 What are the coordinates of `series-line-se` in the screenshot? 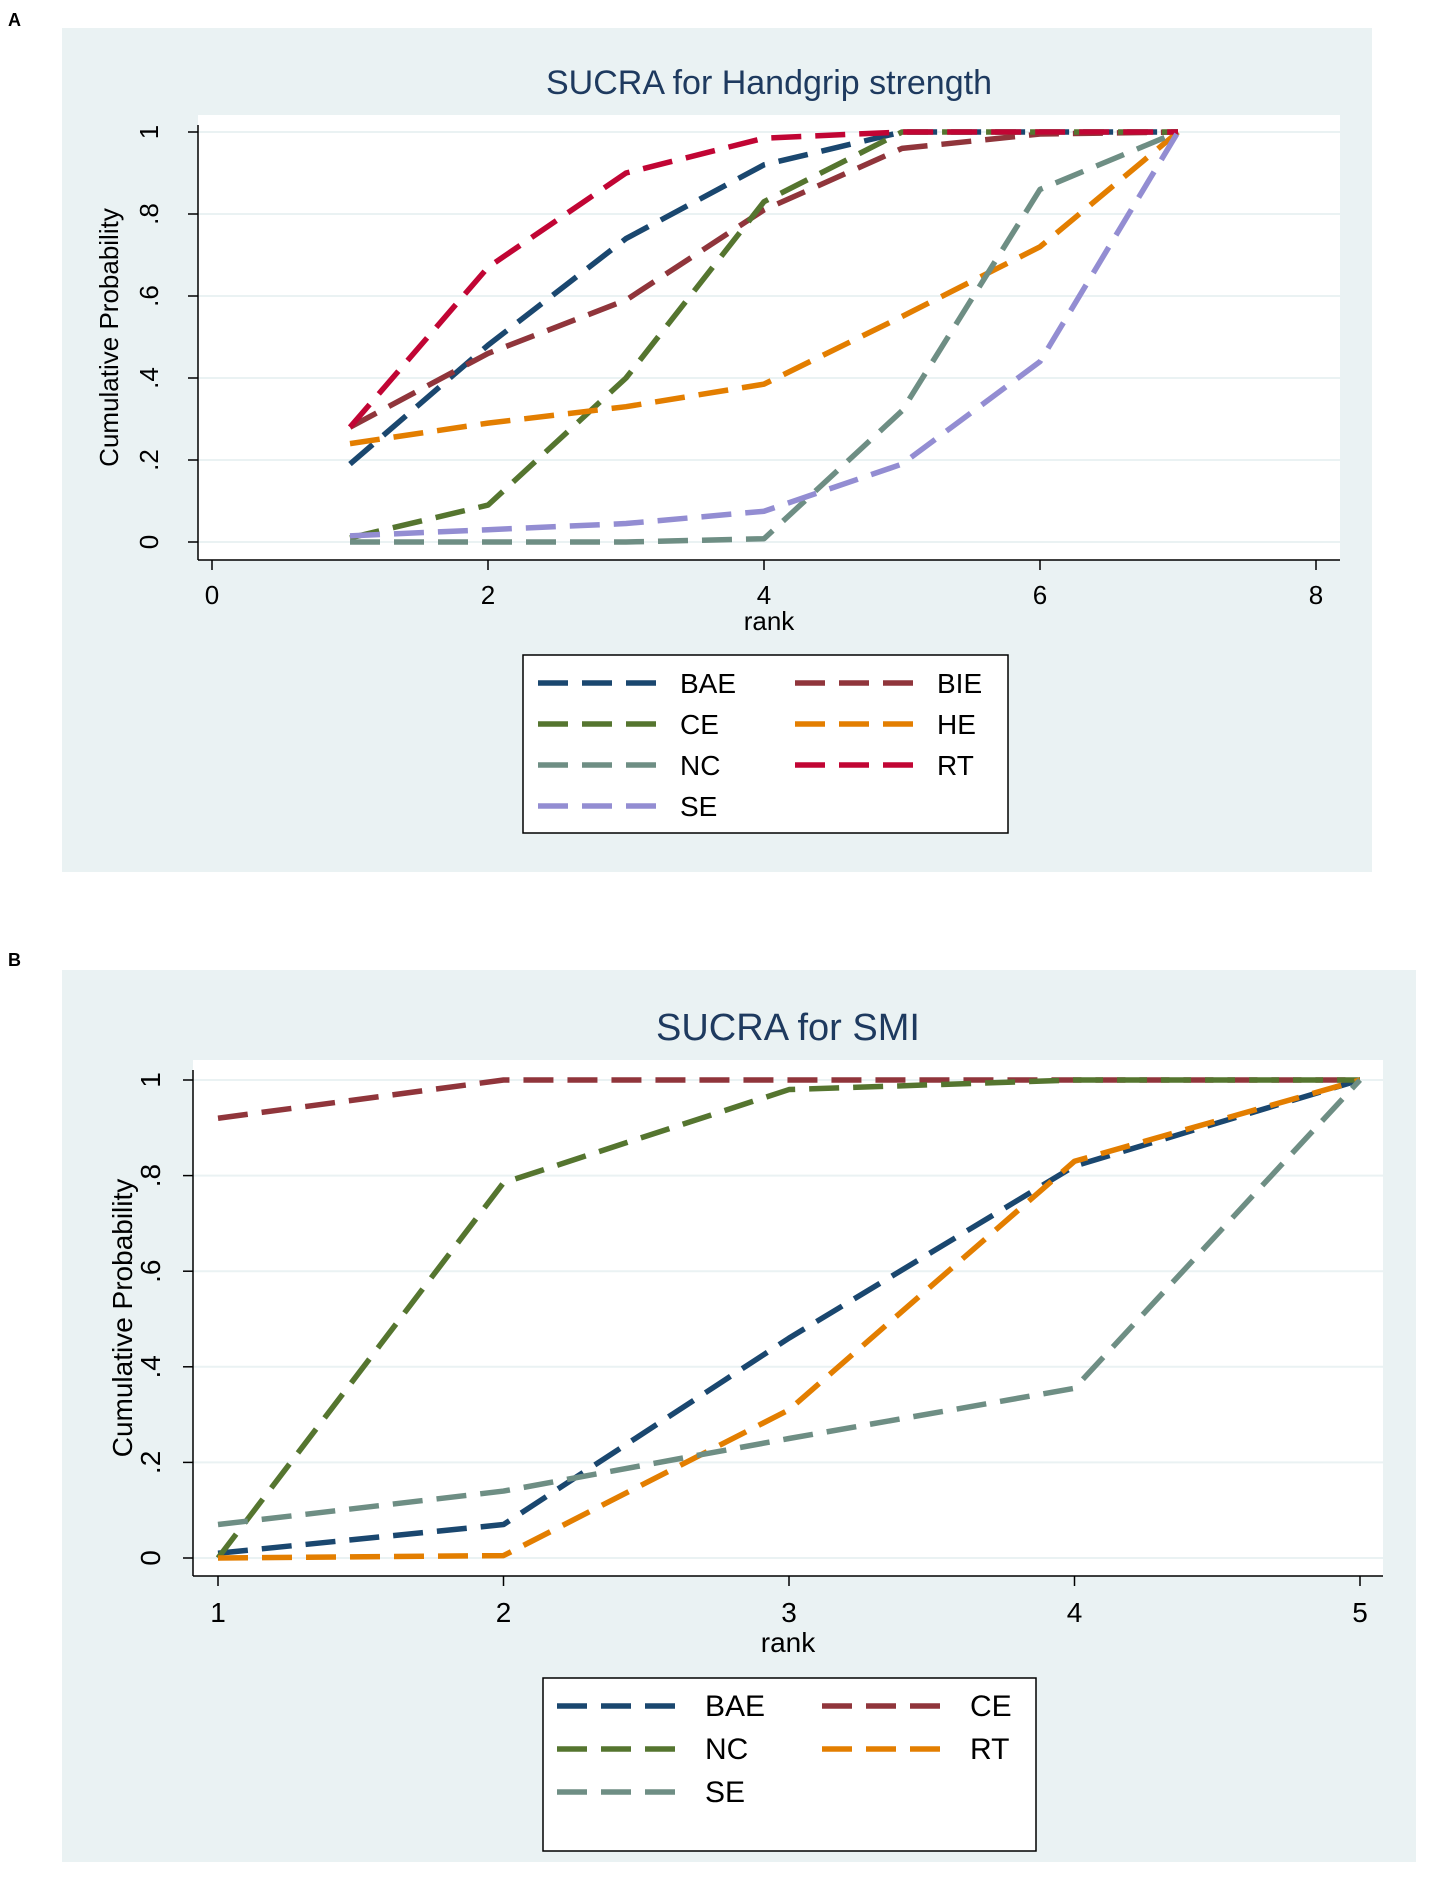 It's located at (765, 334).